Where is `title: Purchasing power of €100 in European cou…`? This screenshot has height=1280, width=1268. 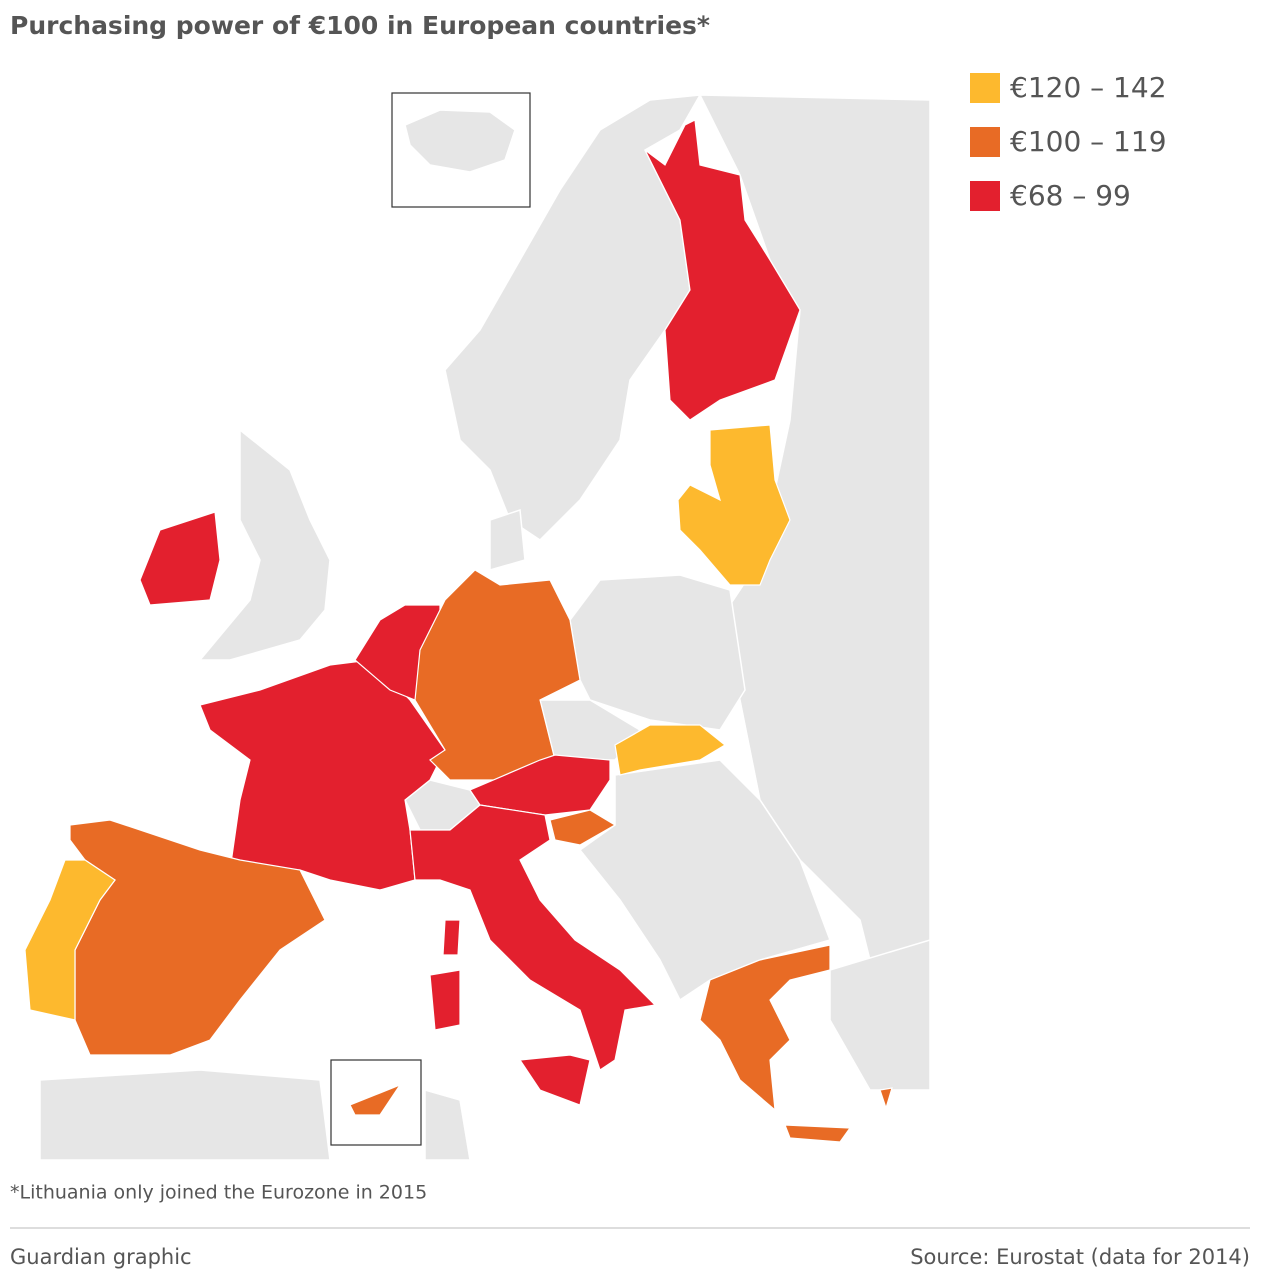 title: Purchasing power of €100 in European cou… is located at coordinates (360, 25).